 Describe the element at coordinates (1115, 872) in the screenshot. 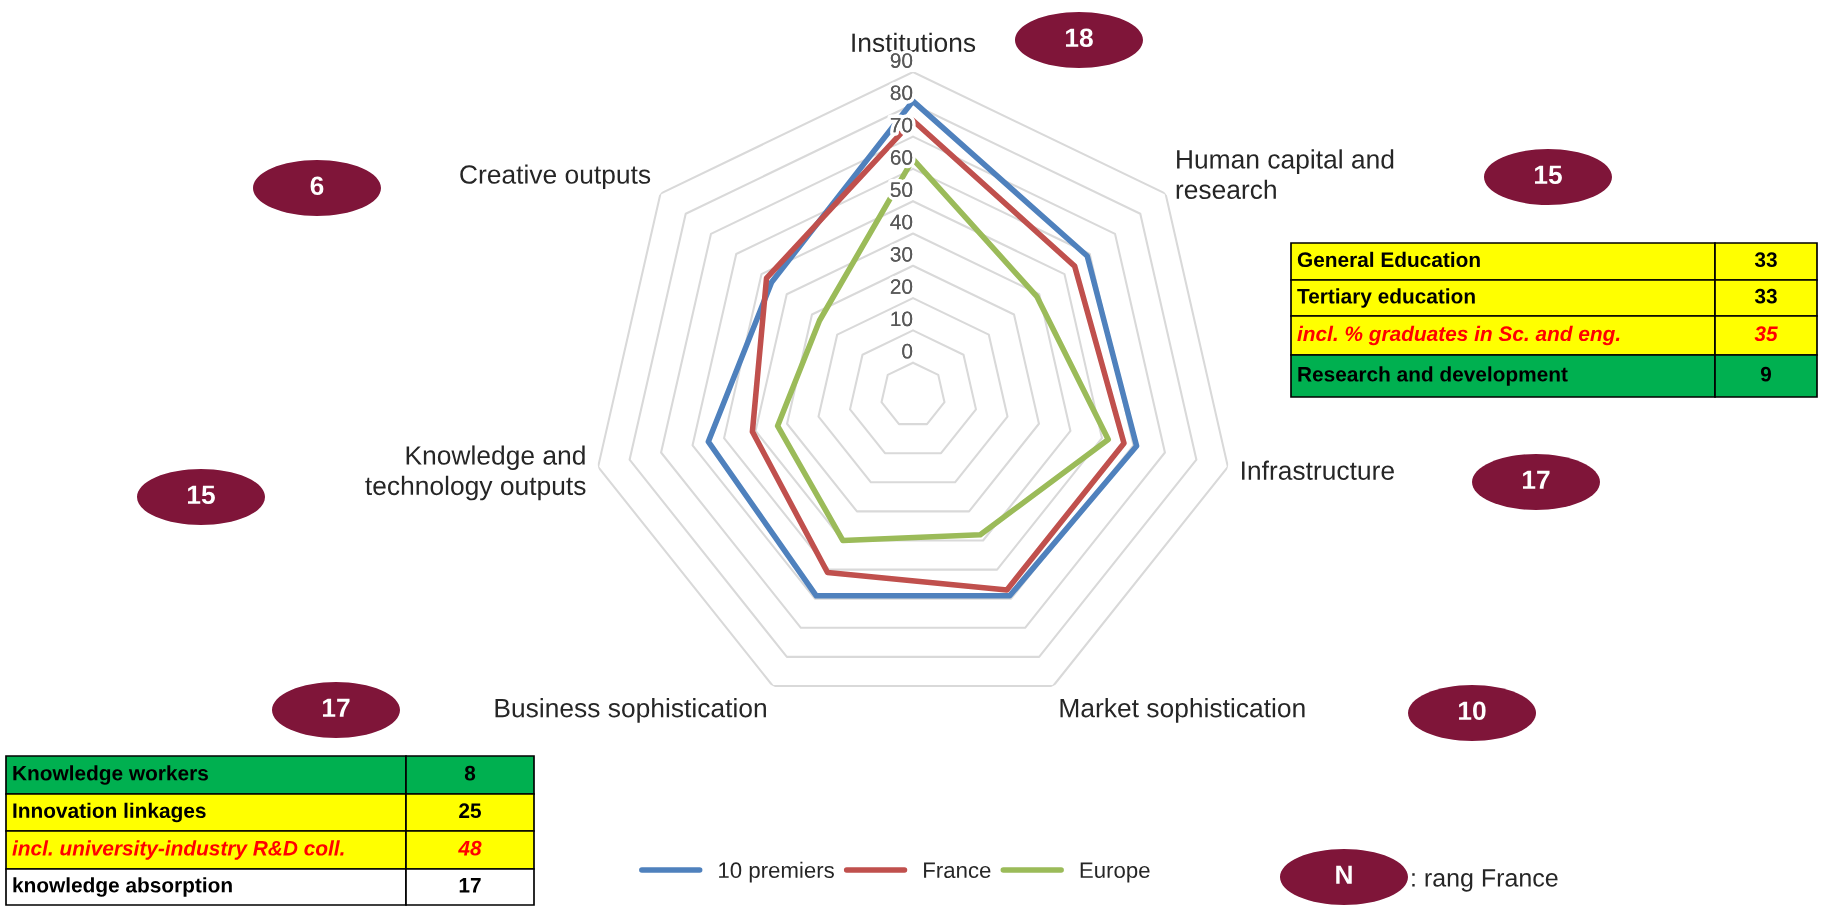

I see `legend-label: Europe` at that location.